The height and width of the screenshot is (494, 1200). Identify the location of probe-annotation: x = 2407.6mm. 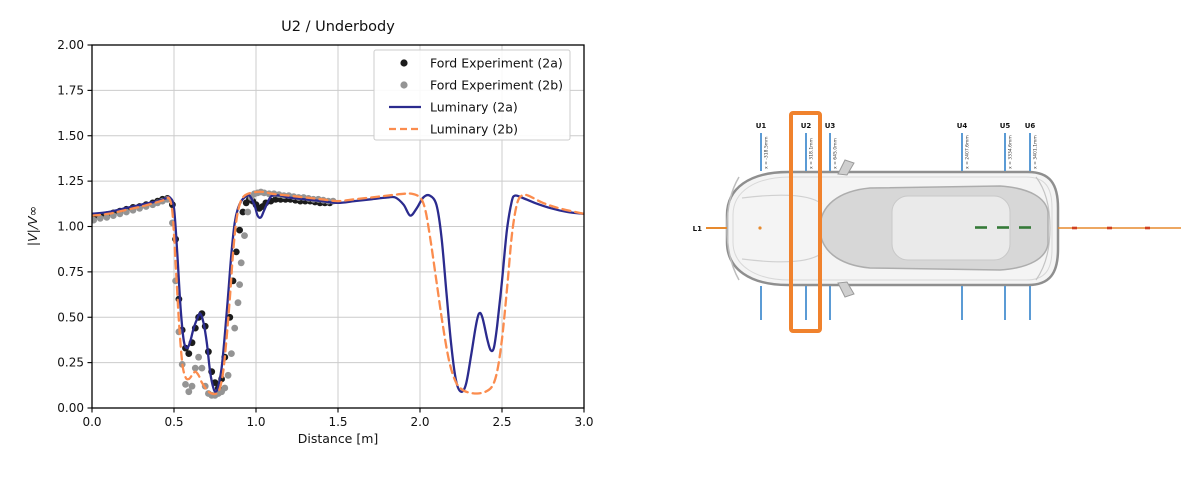
(968, 152).